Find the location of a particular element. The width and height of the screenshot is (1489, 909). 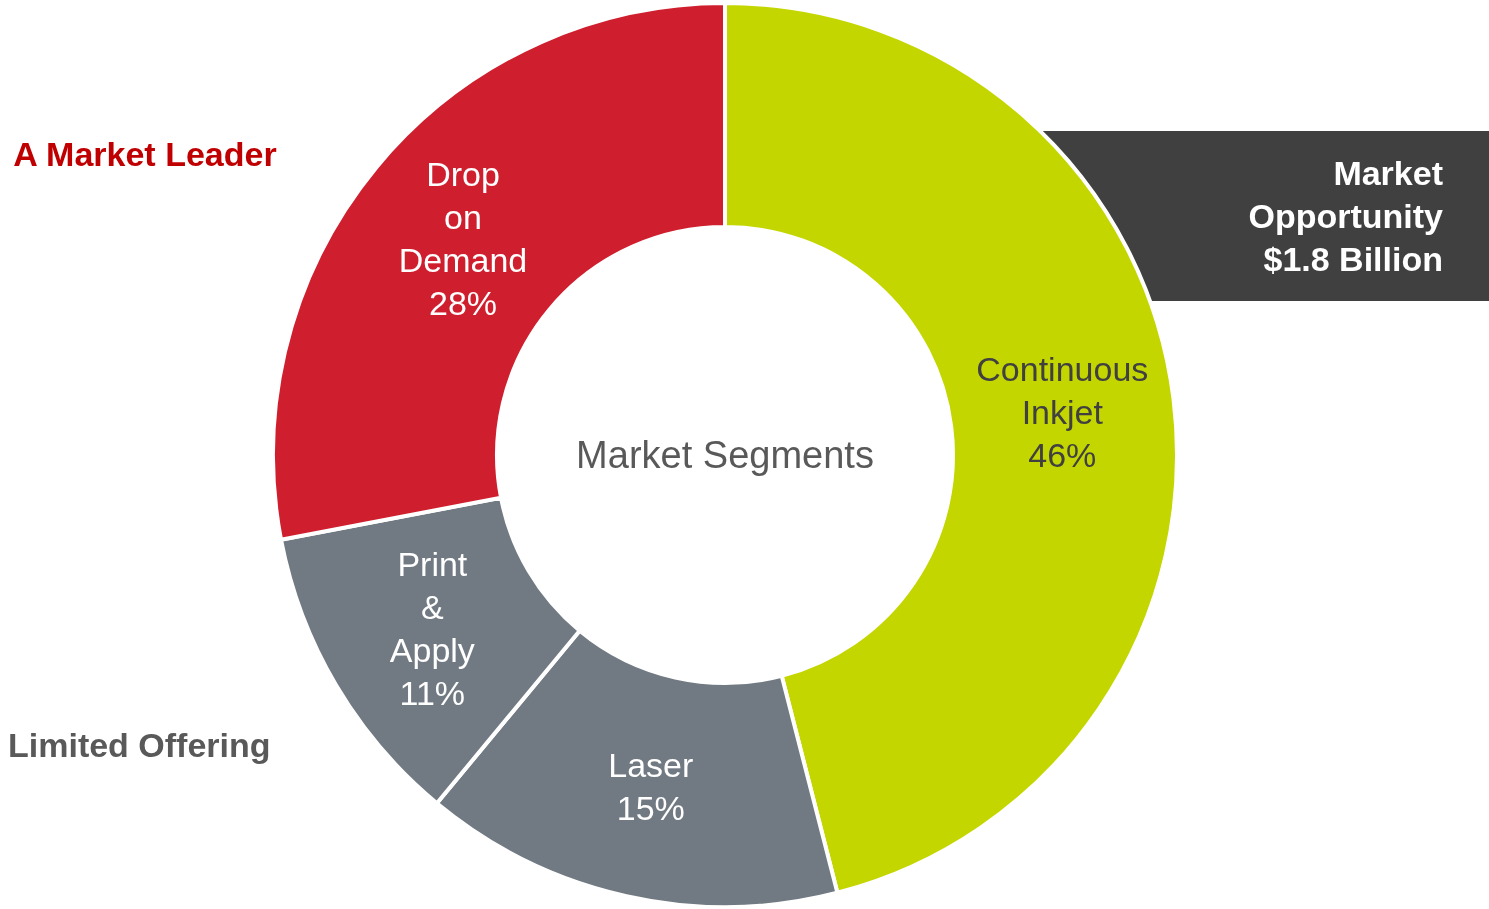

slice-label: Continuous Inkjet is located at coordinates (1062, 391).